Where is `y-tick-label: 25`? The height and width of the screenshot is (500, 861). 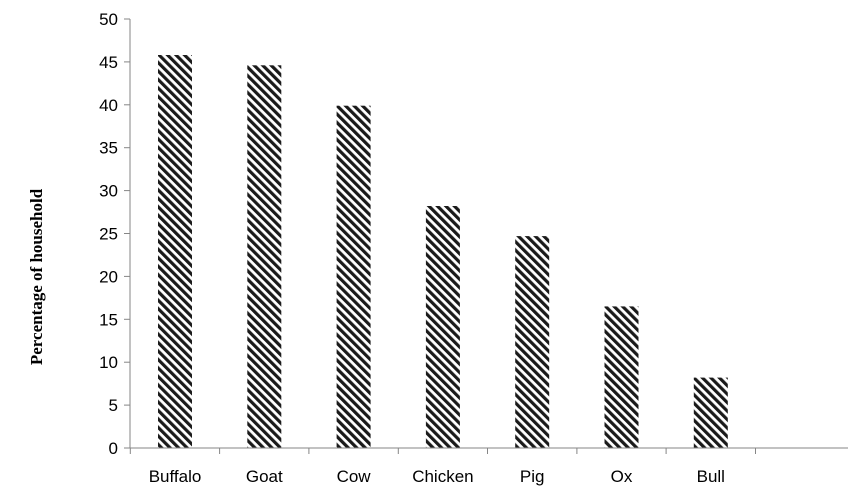 y-tick-label: 25 is located at coordinates (108, 234).